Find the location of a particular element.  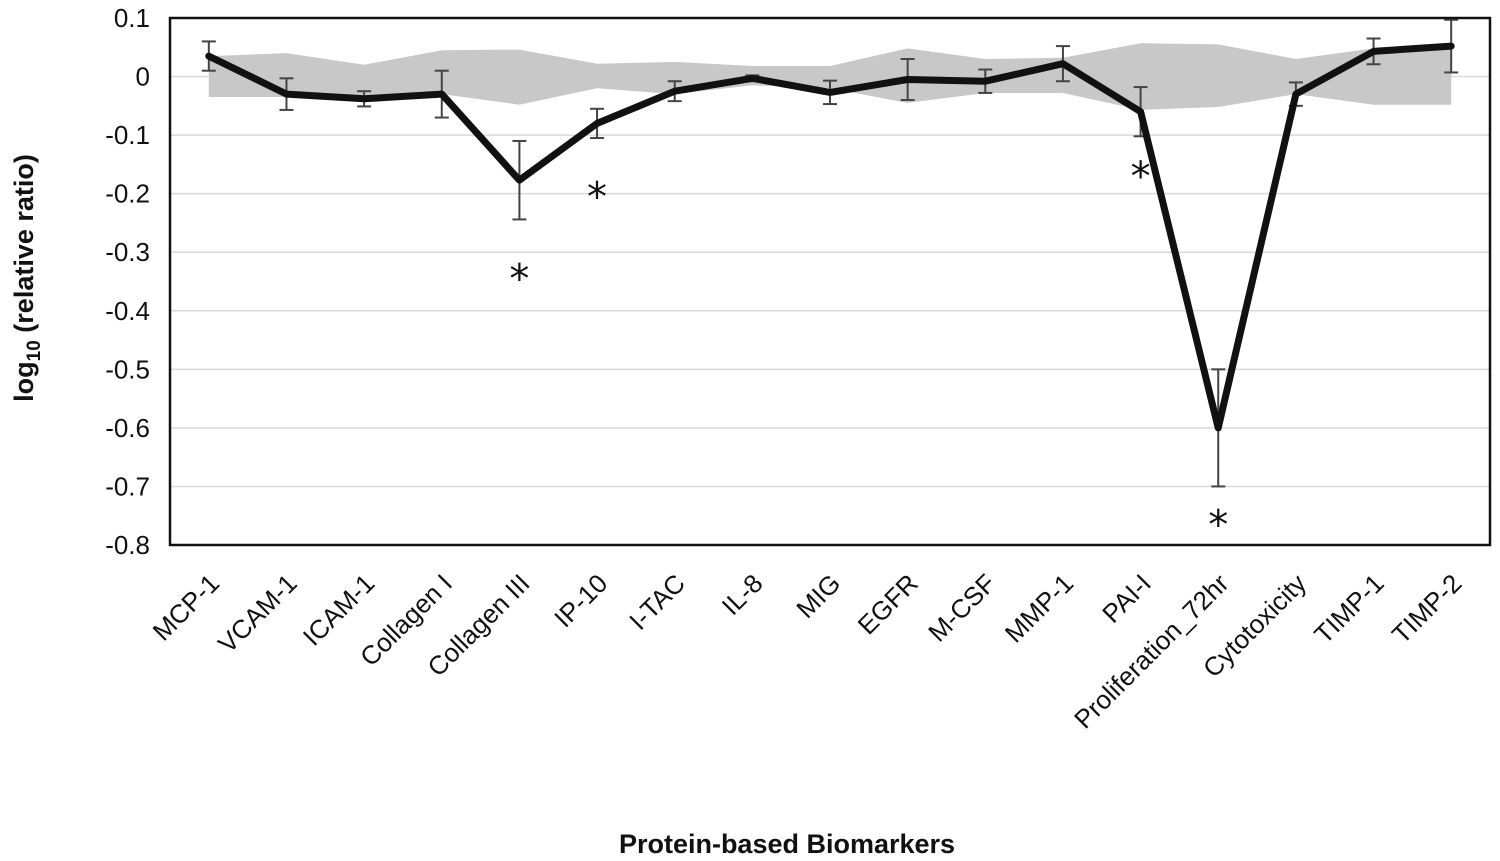

y-tick-label: -0.6 is located at coordinates (127, 428).